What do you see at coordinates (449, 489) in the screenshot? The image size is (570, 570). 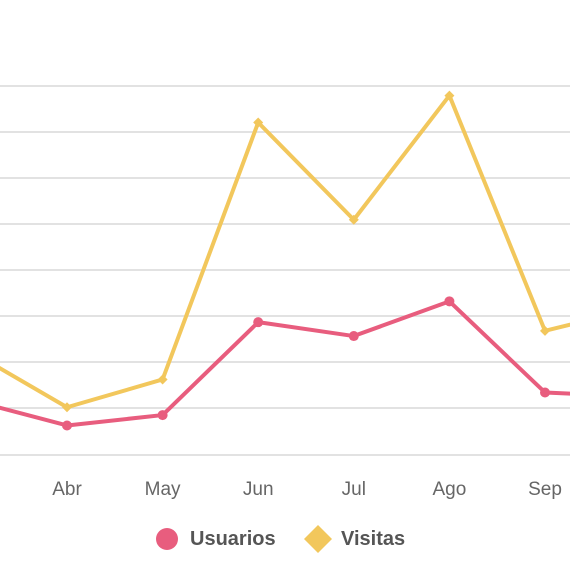 I see `x-tick-label: Ago` at bounding box center [449, 489].